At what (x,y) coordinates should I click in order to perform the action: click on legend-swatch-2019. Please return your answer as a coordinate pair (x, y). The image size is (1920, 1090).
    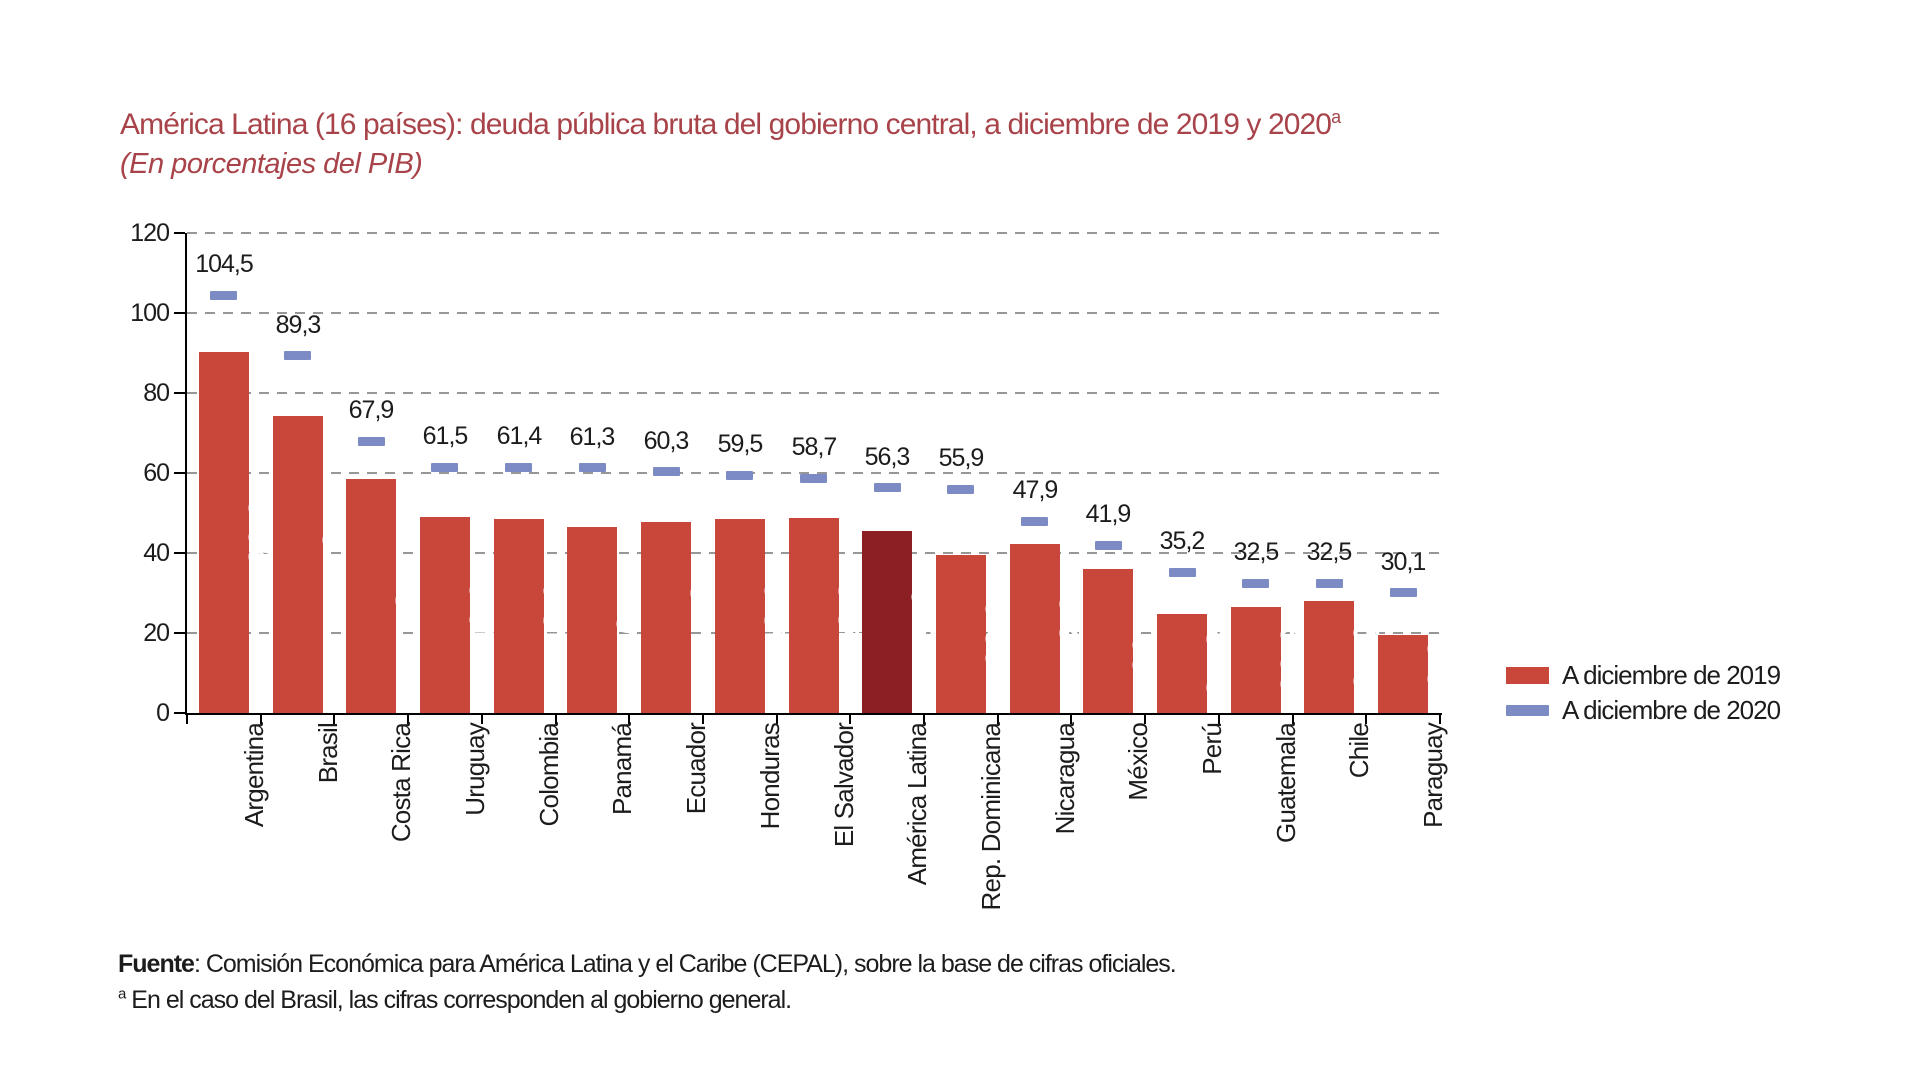
    Looking at the image, I should click on (1527, 675).